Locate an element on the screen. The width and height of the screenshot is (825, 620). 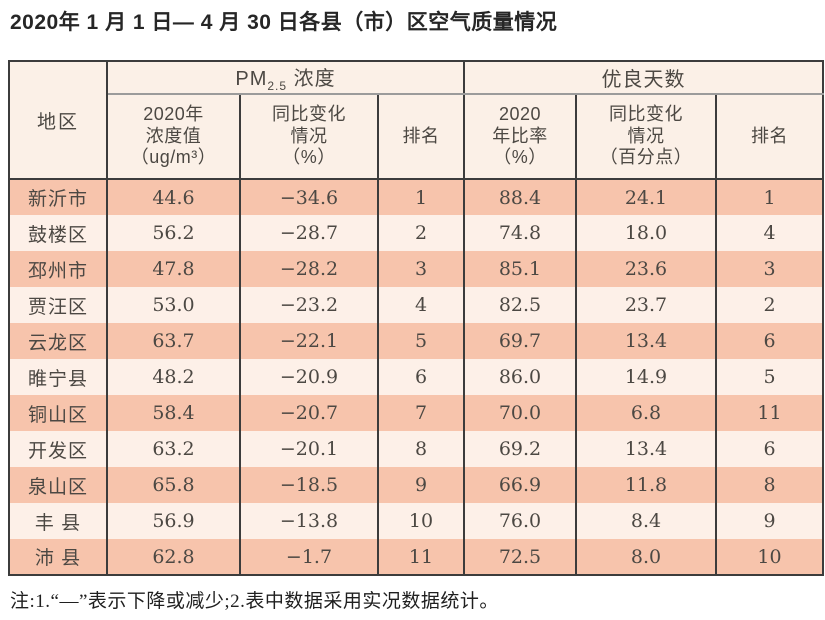
pm-rank-cell: 6 is located at coordinates (421, 377).